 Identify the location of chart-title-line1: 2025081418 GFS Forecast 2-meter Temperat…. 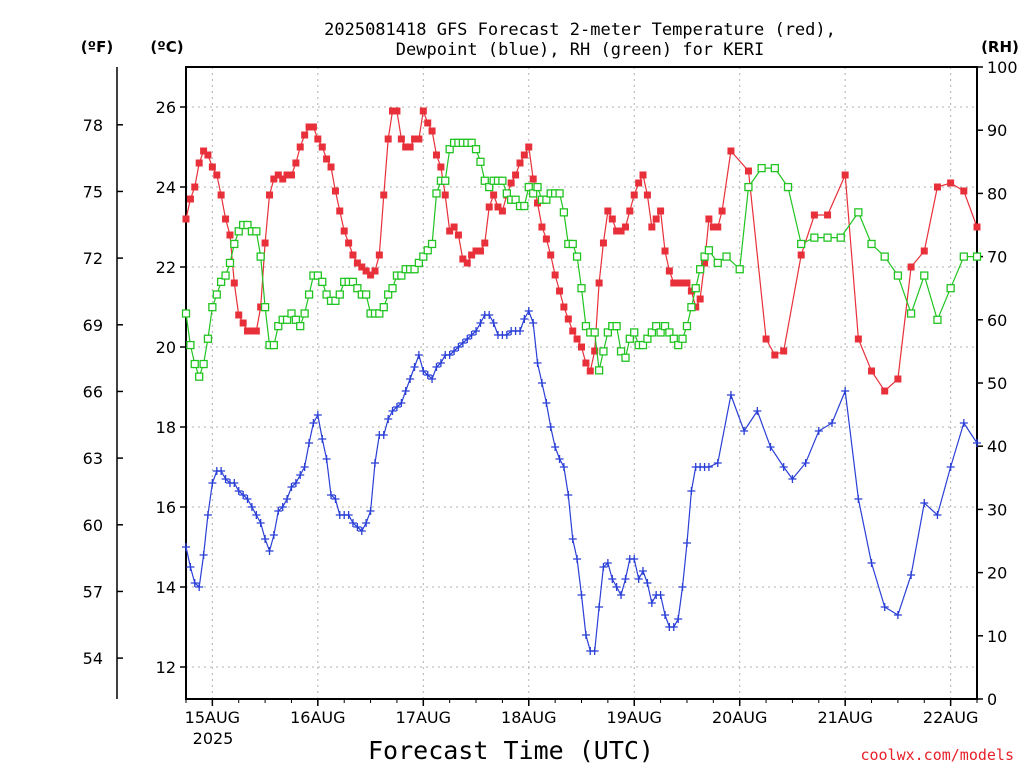
(580, 30).